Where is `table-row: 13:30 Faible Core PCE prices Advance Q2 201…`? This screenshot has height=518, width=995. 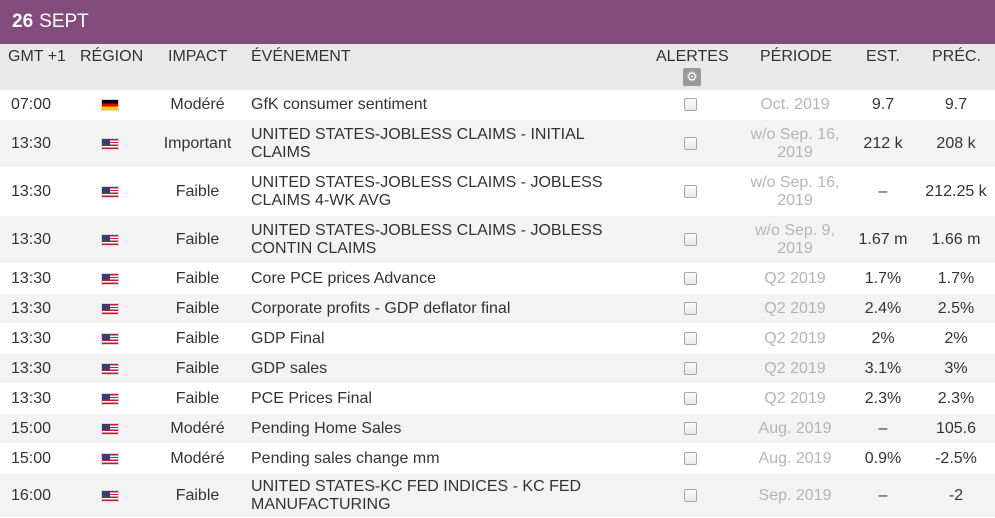 table-row: 13:30 Faible Core PCE prices Advance Q2 201… is located at coordinates (497, 279).